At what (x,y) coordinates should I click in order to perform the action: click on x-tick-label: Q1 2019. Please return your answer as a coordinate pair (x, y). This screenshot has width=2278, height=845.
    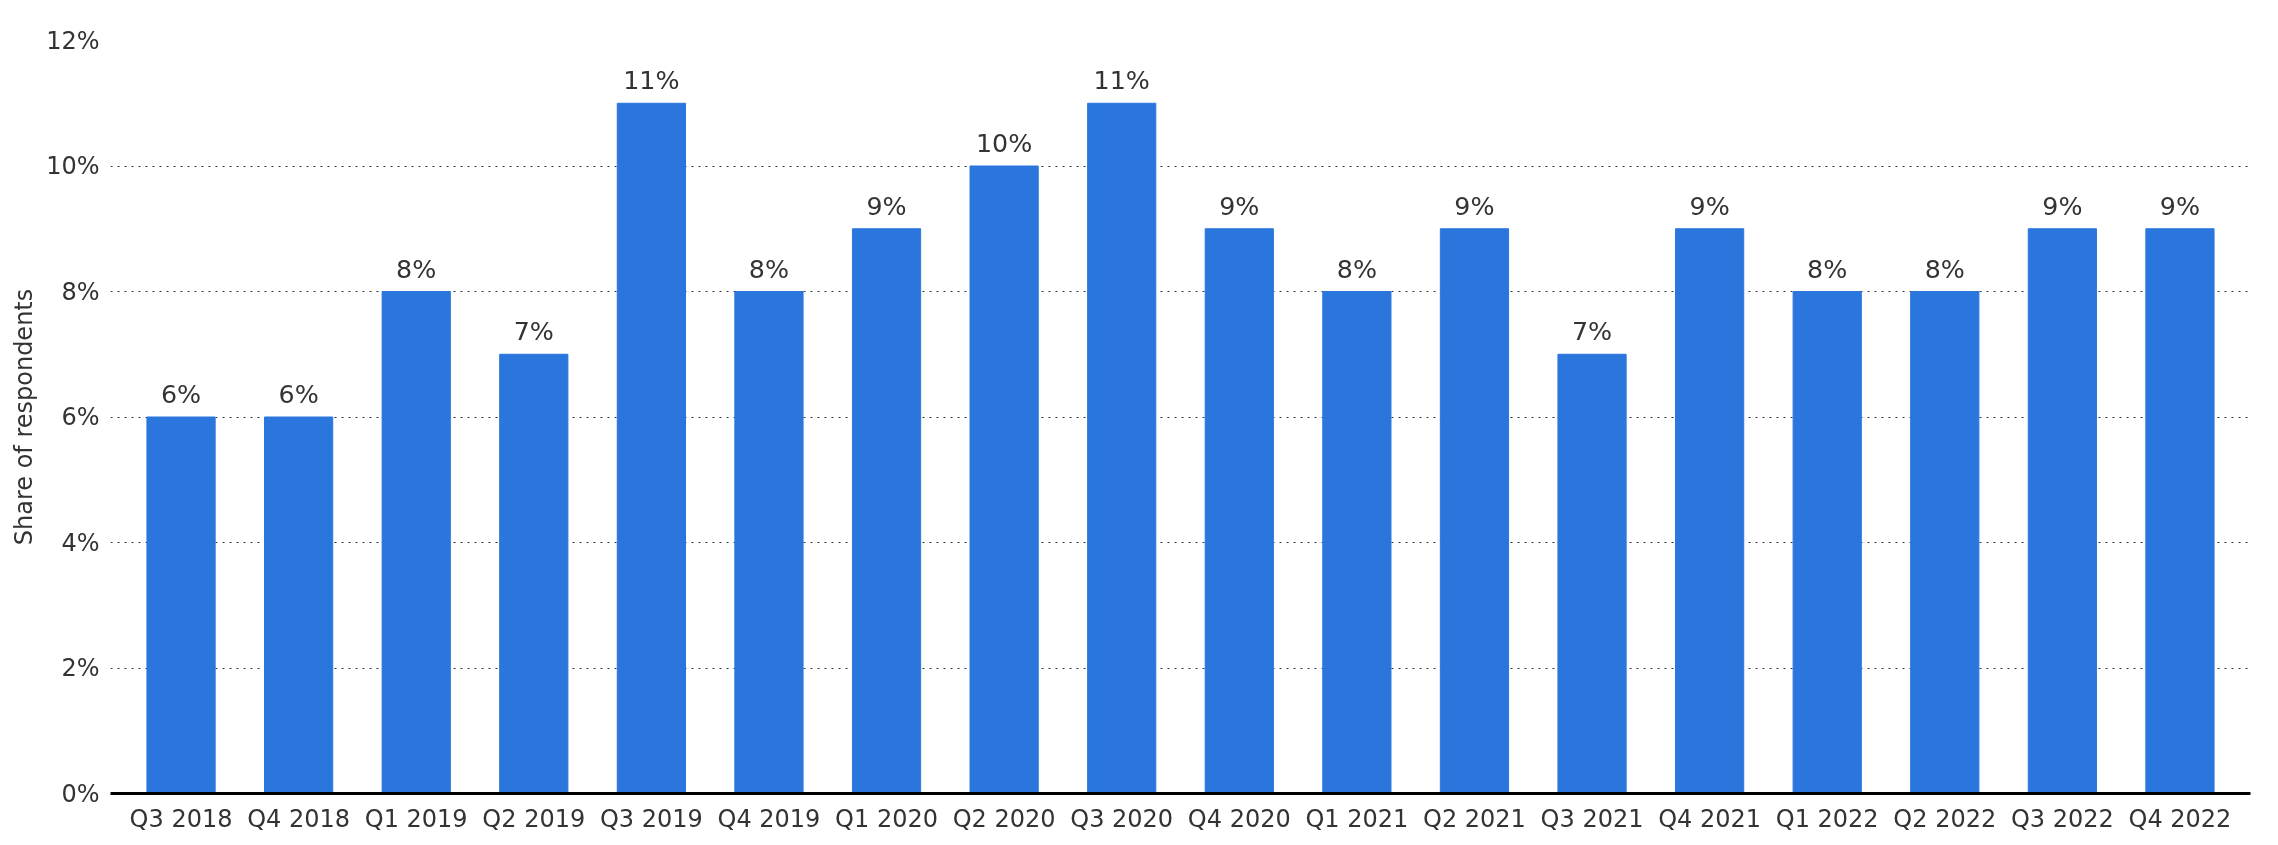
    Looking at the image, I should click on (416, 818).